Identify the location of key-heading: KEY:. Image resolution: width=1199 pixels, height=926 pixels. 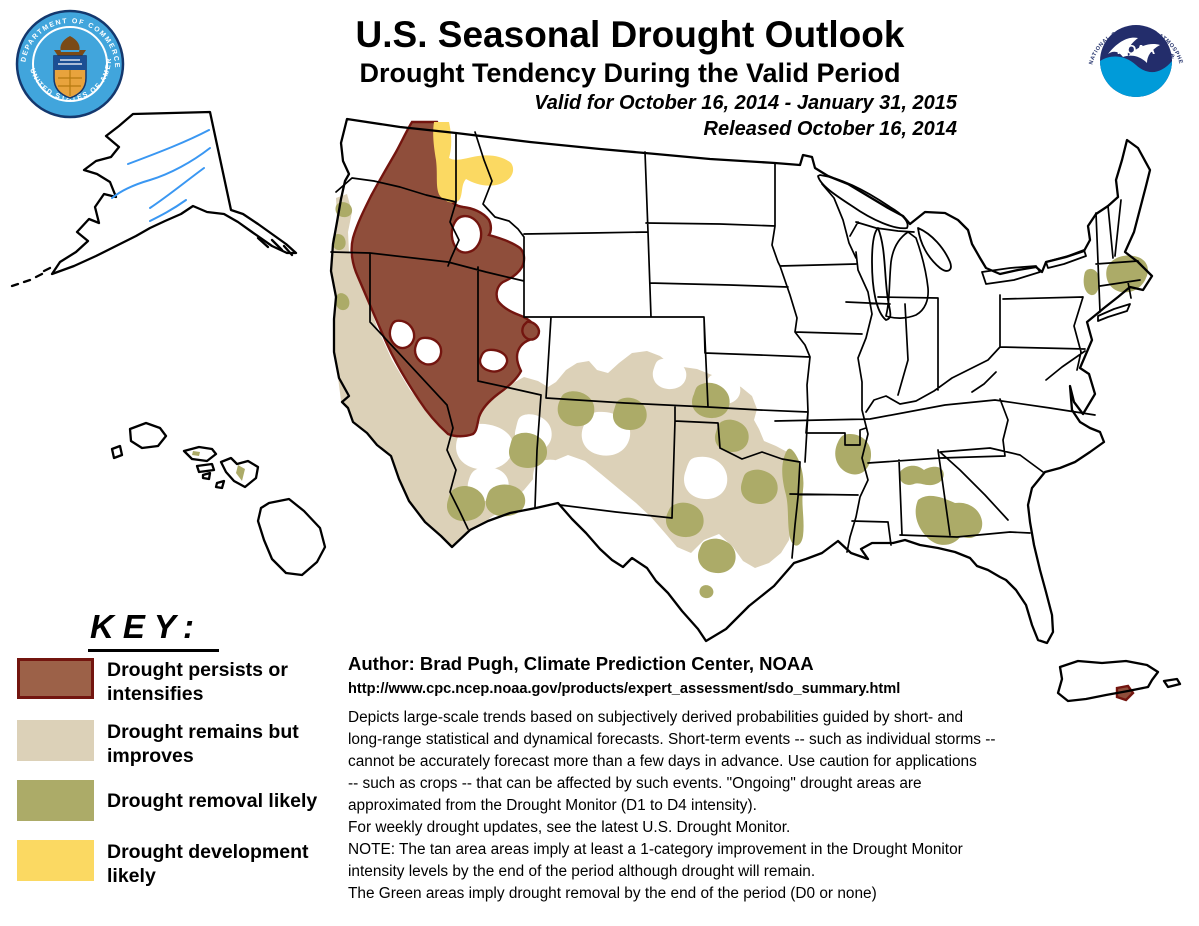
(154, 630).